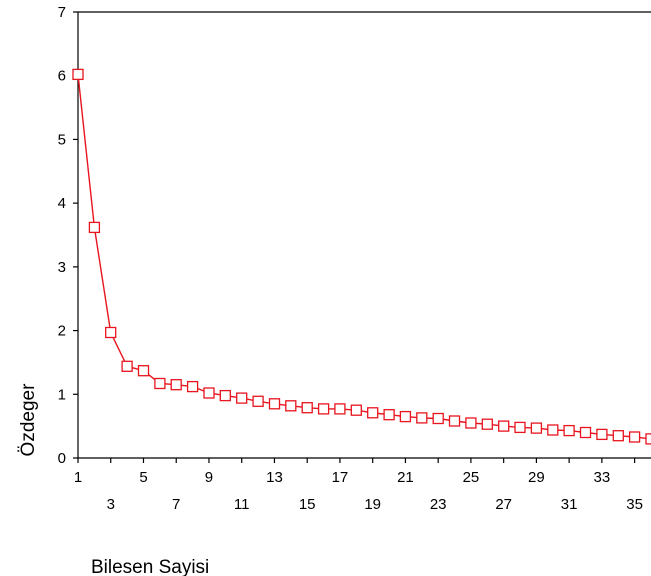 The width and height of the screenshot is (651, 576). What do you see at coordinates (62, 12) in the screenshot?
I see `y-tick-label: 7` at bounding box center [62, 12].